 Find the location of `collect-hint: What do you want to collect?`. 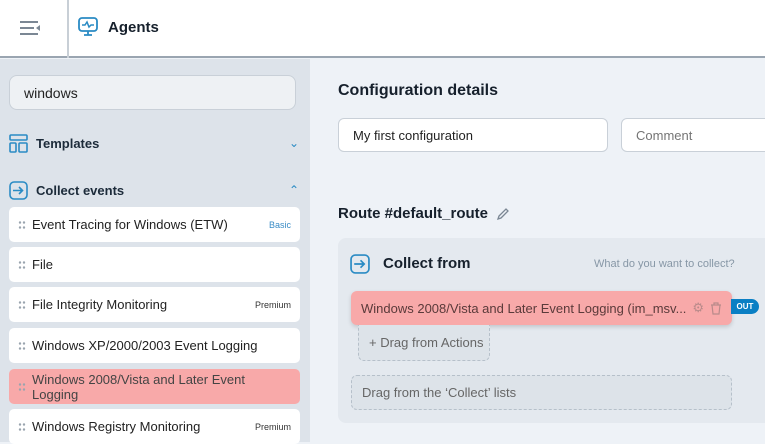

collect-hint: What do you want to collect? is located at coordinates (664, 264).